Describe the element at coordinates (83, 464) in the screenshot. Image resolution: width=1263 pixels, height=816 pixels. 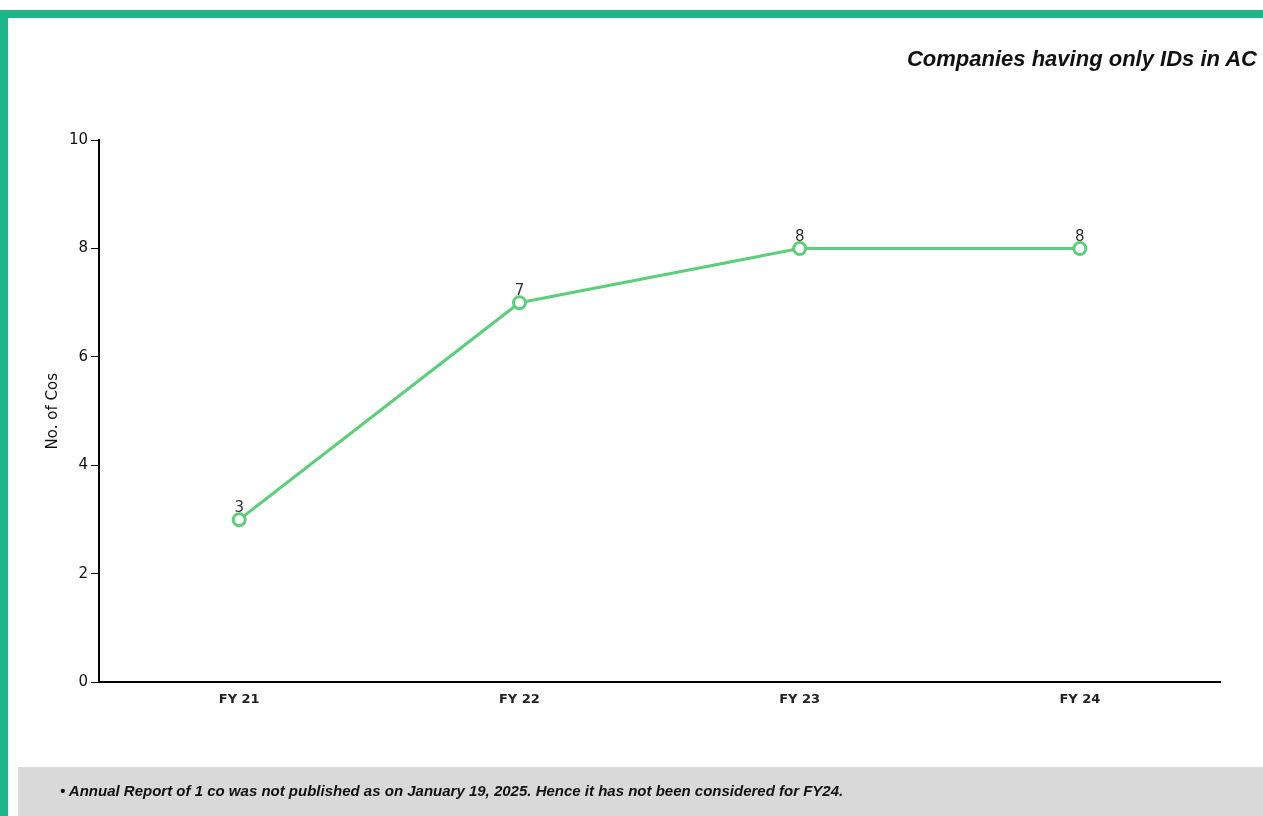
I see `y-tick-label: 4` at that location.